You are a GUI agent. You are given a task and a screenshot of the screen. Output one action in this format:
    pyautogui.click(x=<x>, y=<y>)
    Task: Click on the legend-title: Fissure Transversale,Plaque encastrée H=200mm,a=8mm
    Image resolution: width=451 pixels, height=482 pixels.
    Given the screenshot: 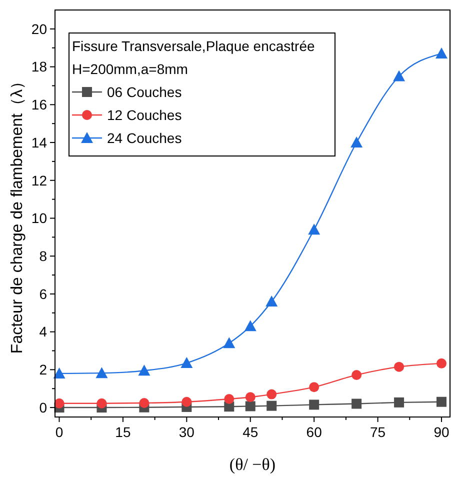 What is the action you would take?
    pyautogui.click(x=193, y=57)
    